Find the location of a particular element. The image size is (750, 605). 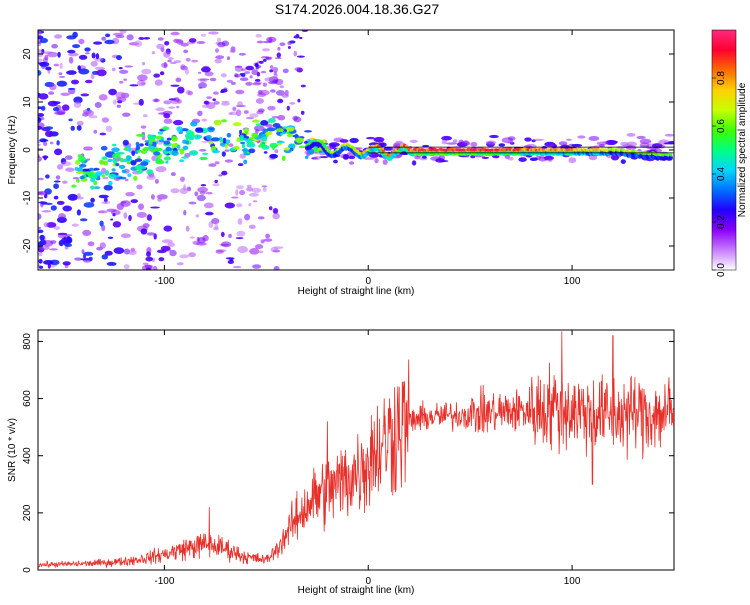

spectrogram-ridge-cell is located at coordinates (670, 155).